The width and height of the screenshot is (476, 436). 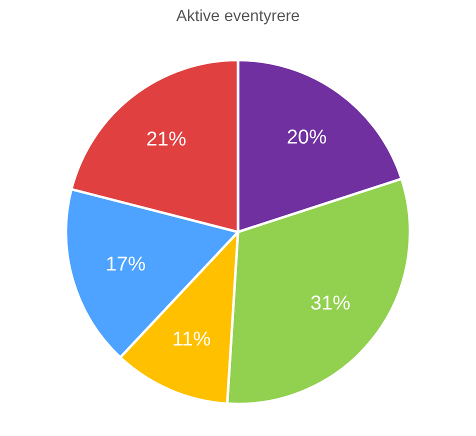 What do you see at coordinates (126, 265) in the screenshot?
I see `data-label: 17%` at bounding box center [126, 265].